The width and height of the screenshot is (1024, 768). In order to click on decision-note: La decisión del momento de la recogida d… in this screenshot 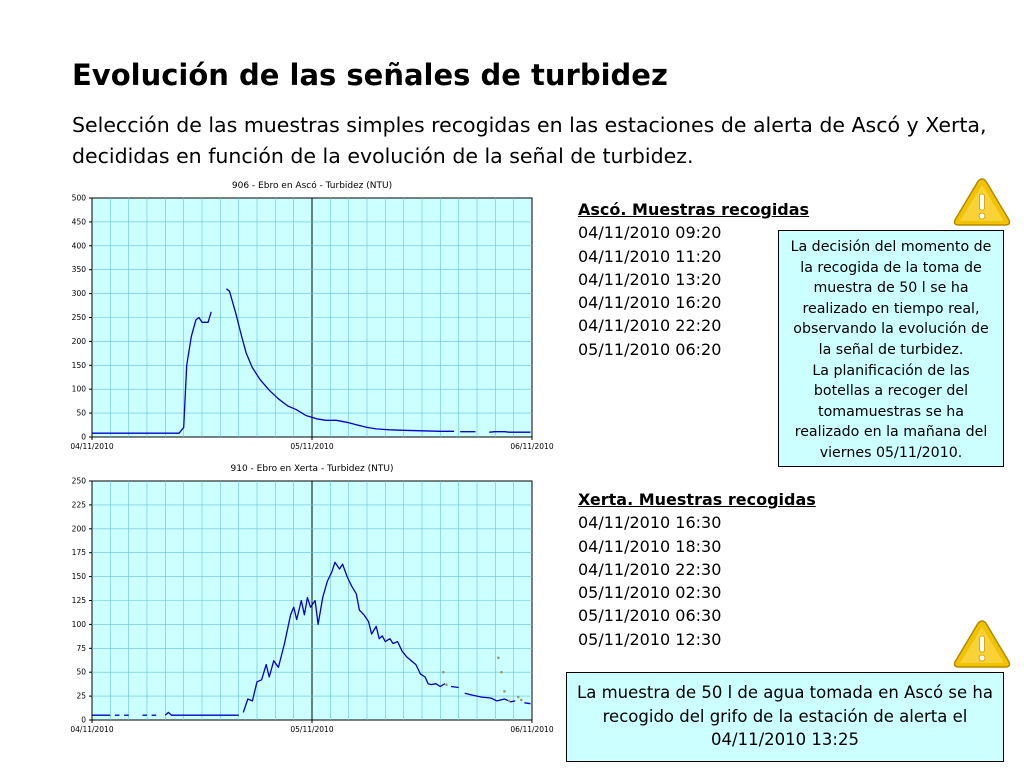, I will do `click(891, 348)`.